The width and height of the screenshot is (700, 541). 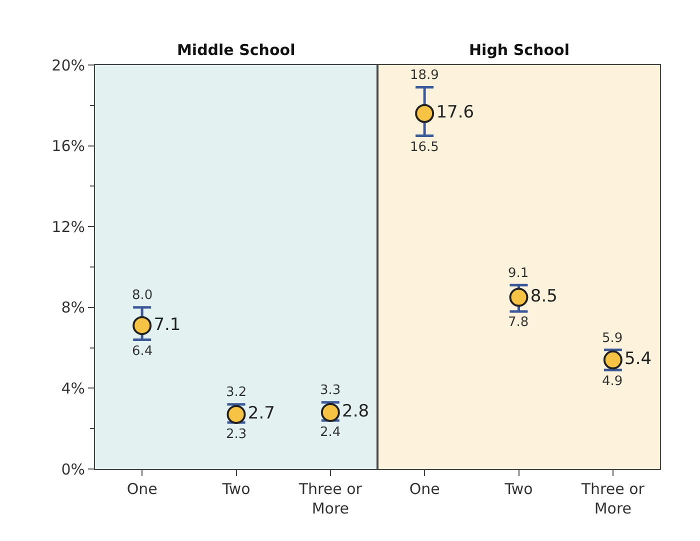 I want to click on y-tick-label: 12%, so click(x=68, y=227).